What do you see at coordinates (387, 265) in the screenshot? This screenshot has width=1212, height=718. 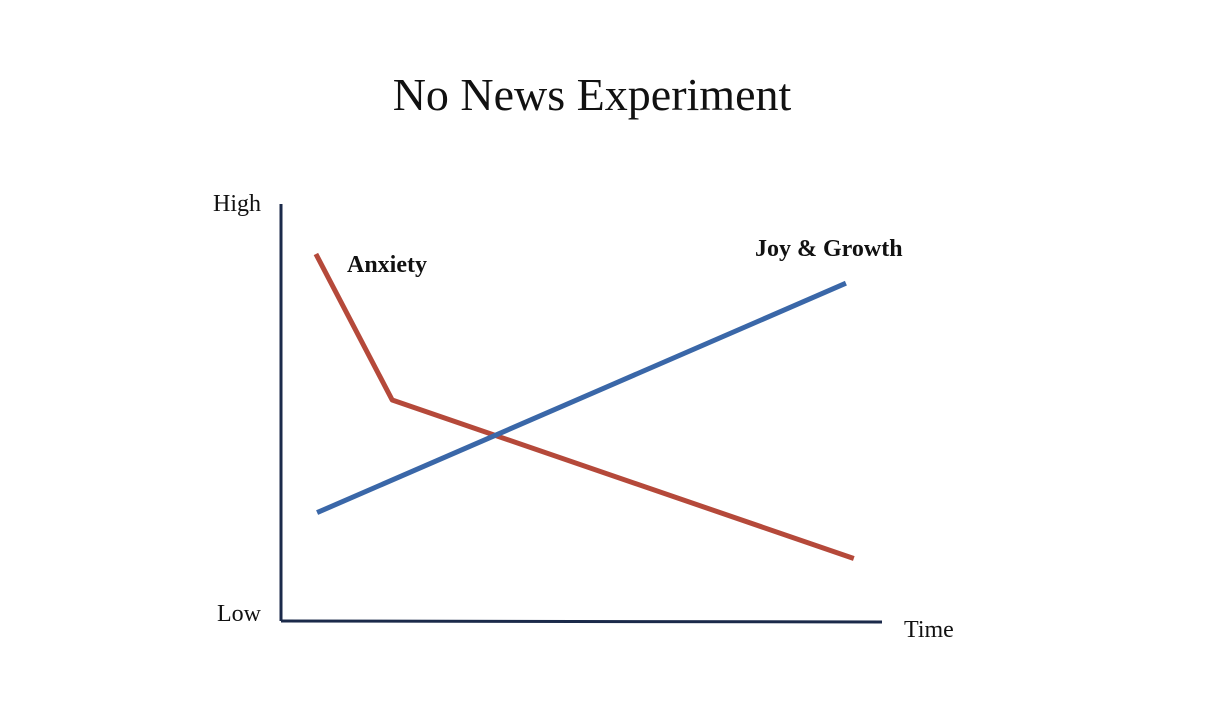 I see `series-label-anxiety: Anxiety` at bounding box center [387, 265].